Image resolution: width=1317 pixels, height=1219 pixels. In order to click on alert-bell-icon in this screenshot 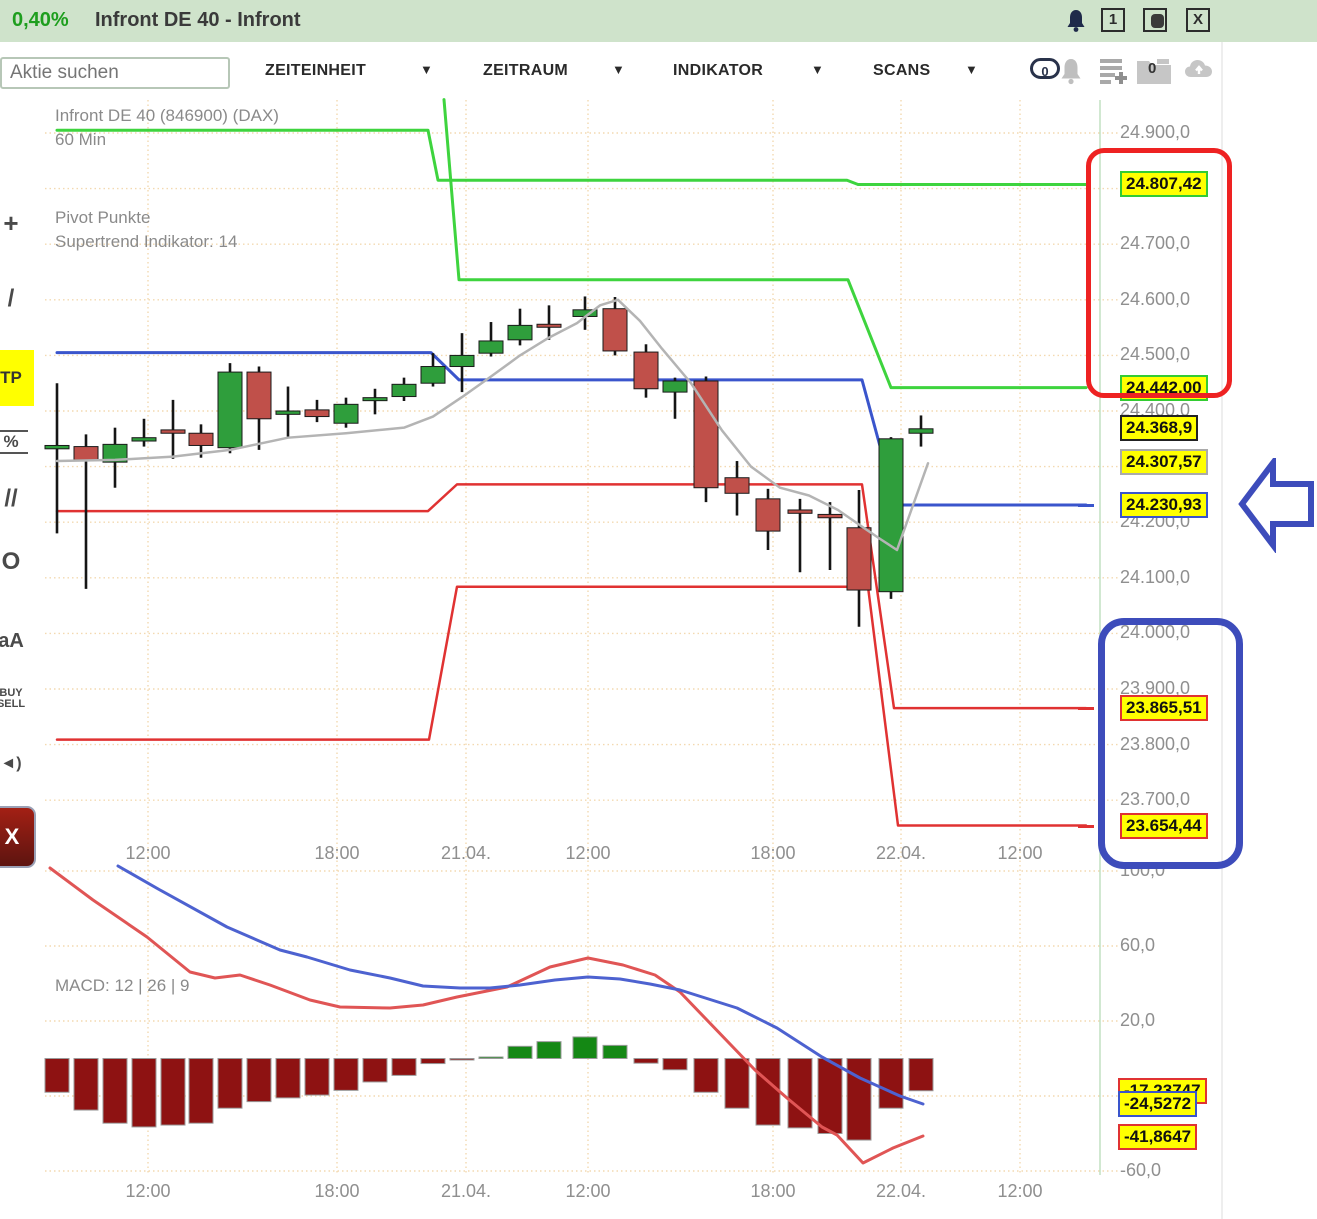, I will do `click(1071, 71)`.